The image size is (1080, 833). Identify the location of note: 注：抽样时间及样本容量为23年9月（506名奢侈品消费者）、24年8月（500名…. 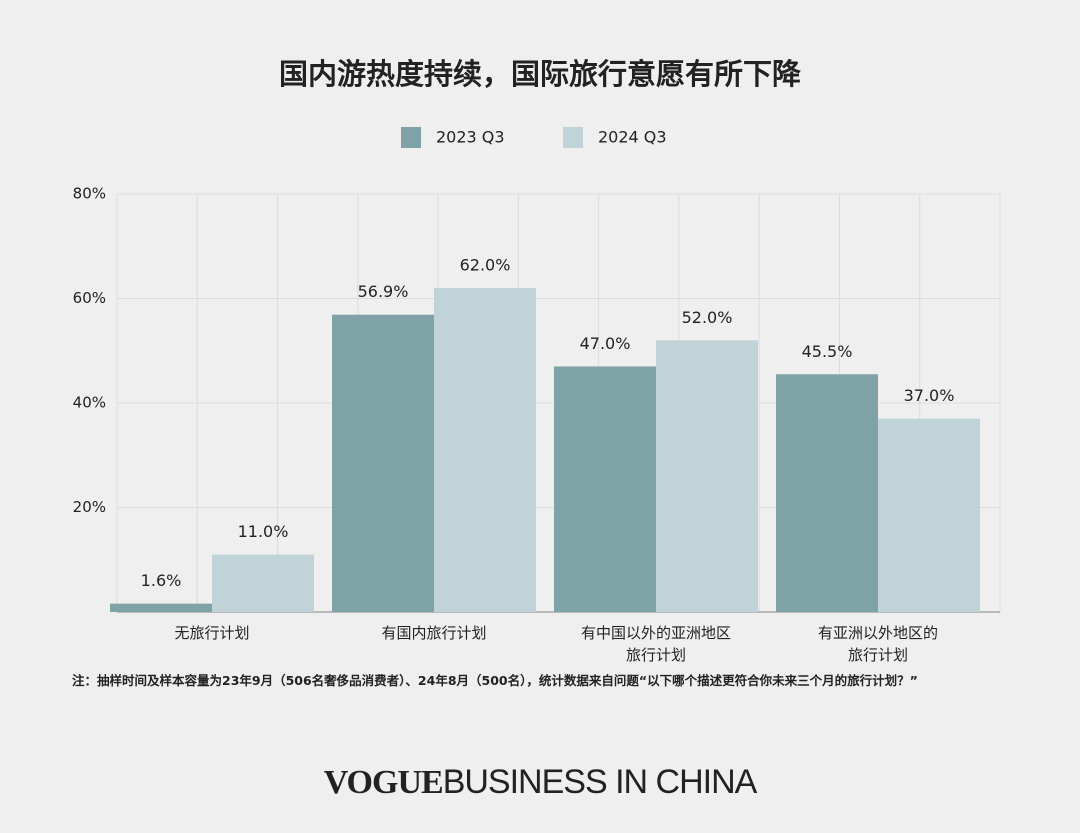
(495, 680).